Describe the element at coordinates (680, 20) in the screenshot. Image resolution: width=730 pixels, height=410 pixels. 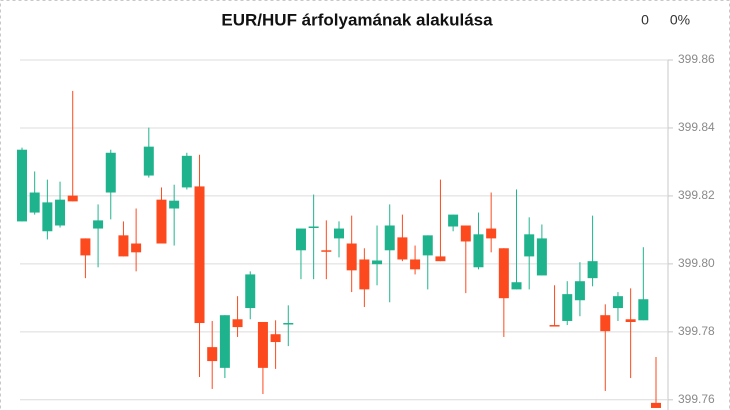
I see `change-percent: 0%` at that location.